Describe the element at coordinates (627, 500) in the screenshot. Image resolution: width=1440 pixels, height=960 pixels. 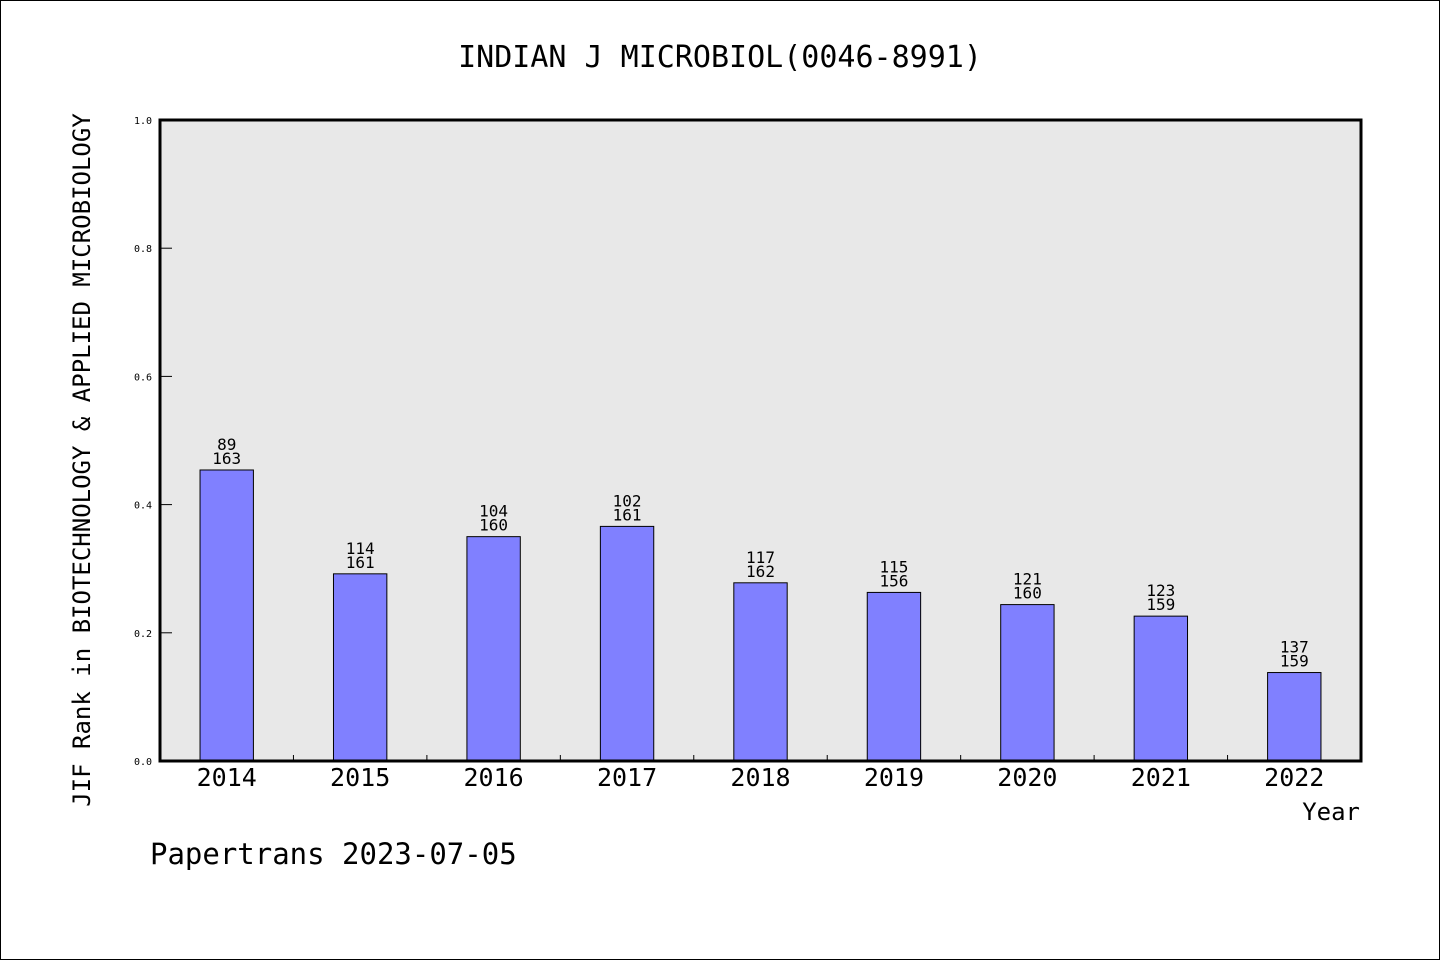
I see `bar-rank-label: 102` at that location.